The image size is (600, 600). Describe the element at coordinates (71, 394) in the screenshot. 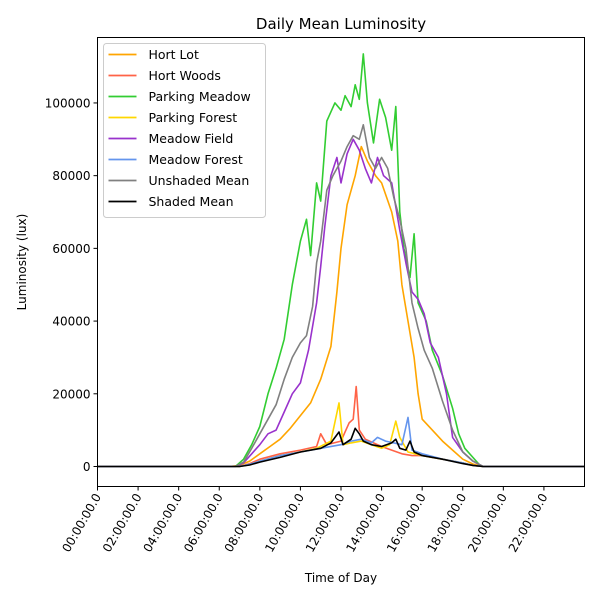

I see `y-tick-label: 20000` at that location.